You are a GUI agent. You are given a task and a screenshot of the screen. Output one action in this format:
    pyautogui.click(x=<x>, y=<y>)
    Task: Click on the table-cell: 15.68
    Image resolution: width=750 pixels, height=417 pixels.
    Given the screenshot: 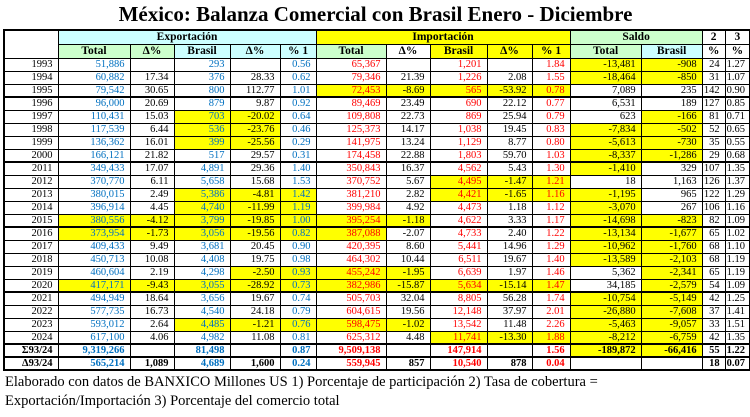 What is the action you would take?
    pyautogui.click(x=255, y=181)
    